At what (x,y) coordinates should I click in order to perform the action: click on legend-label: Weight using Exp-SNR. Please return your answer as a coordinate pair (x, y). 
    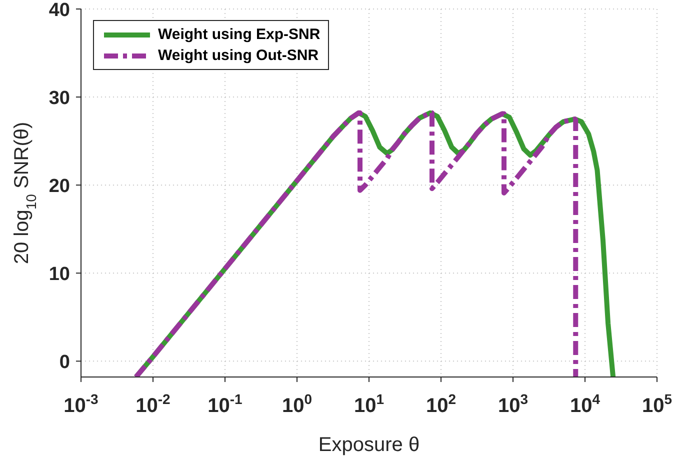
    Looking at the image, I should click on (239, 34).